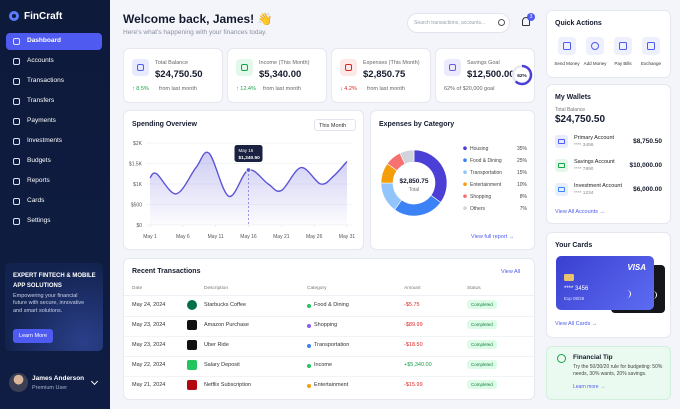 The height and width of the screenshot is (409, 680). I want to click on nav-label: Transactions, so click(45, 80).